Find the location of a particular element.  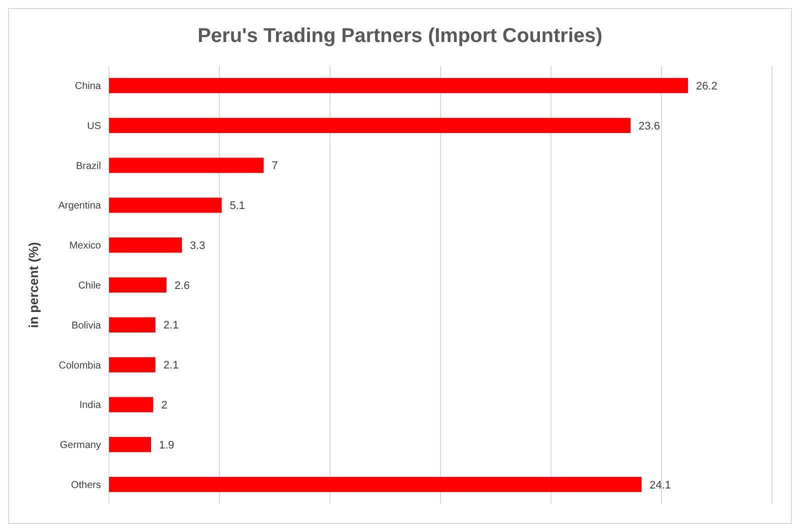

data-label: 23.6 is located at coordinates (649, 126).